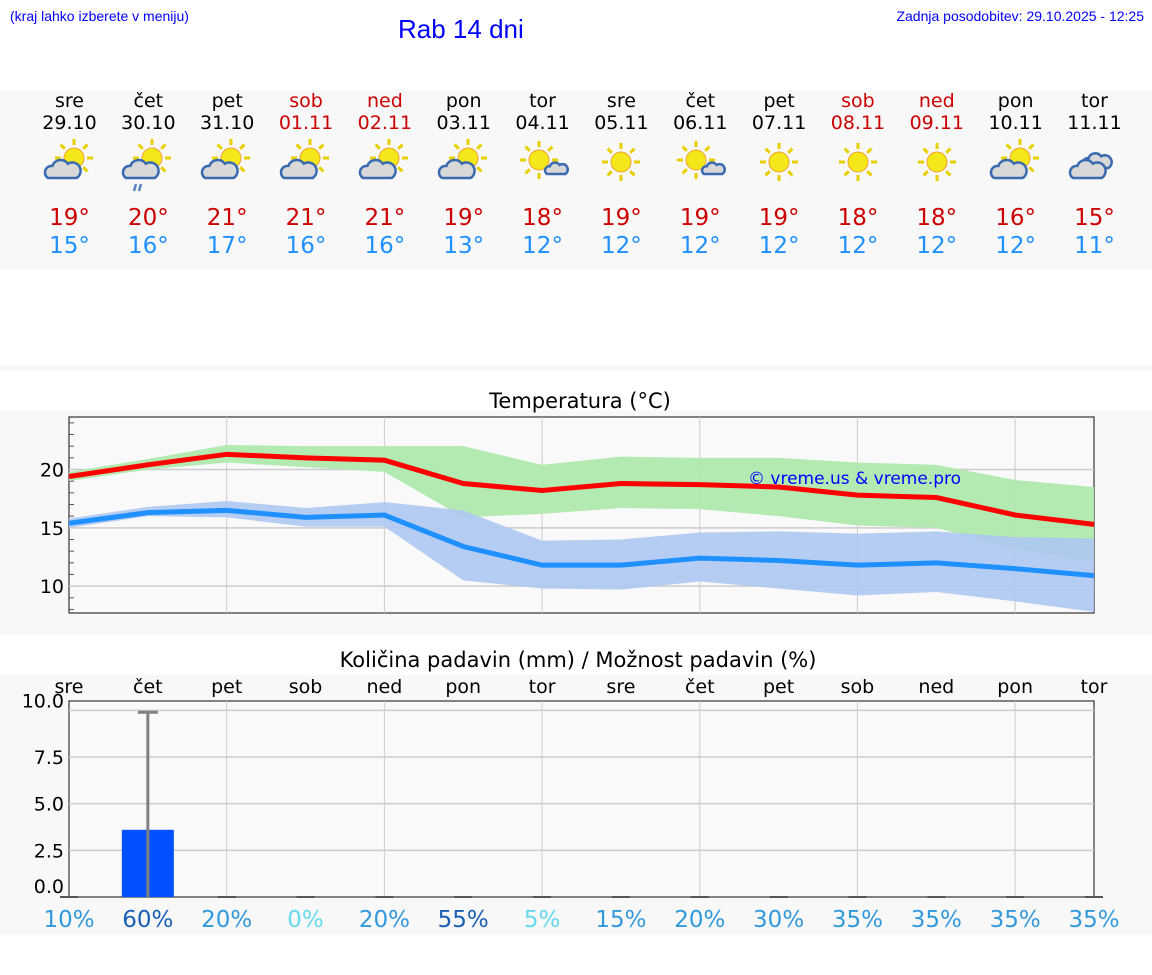  I want to click on day-column: pet 07.11 19° 12°, so click(779, 175).